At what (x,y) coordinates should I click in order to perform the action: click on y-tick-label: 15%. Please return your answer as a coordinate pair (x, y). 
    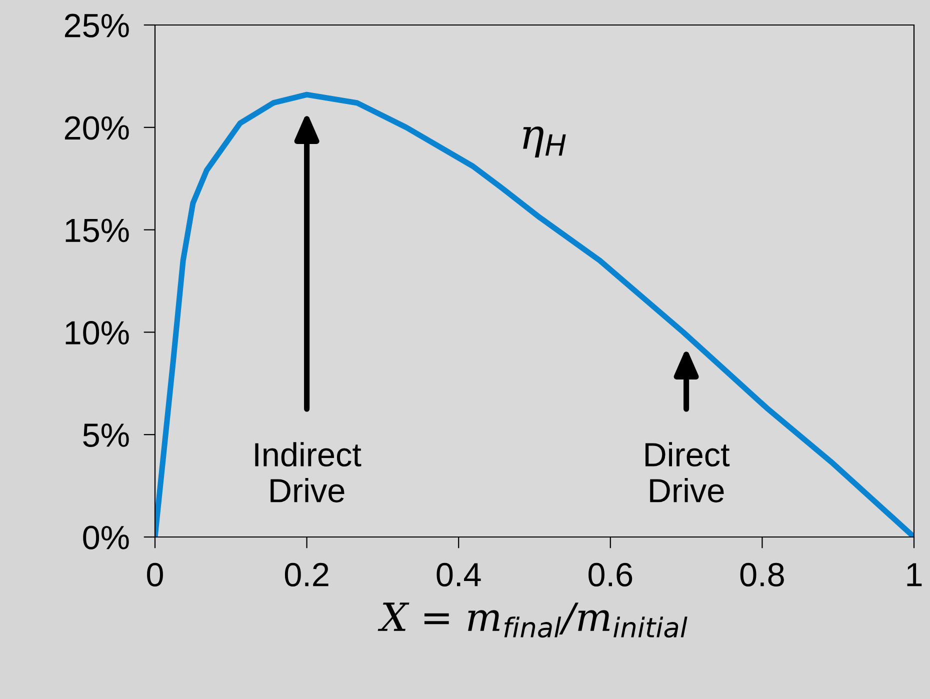
    Looking at the image, I should click on (97, 230).